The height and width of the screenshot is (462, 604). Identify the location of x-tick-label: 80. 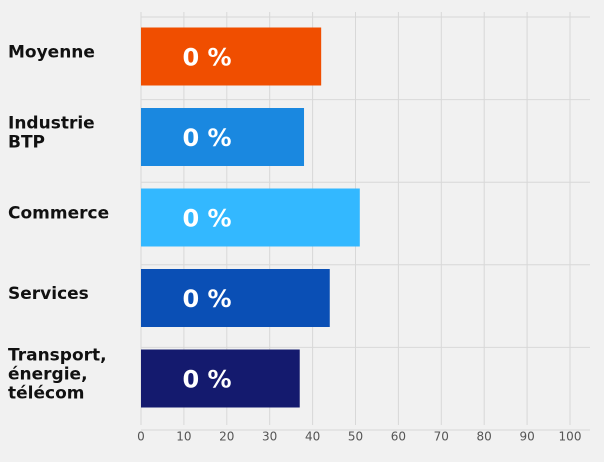
(484, 437).